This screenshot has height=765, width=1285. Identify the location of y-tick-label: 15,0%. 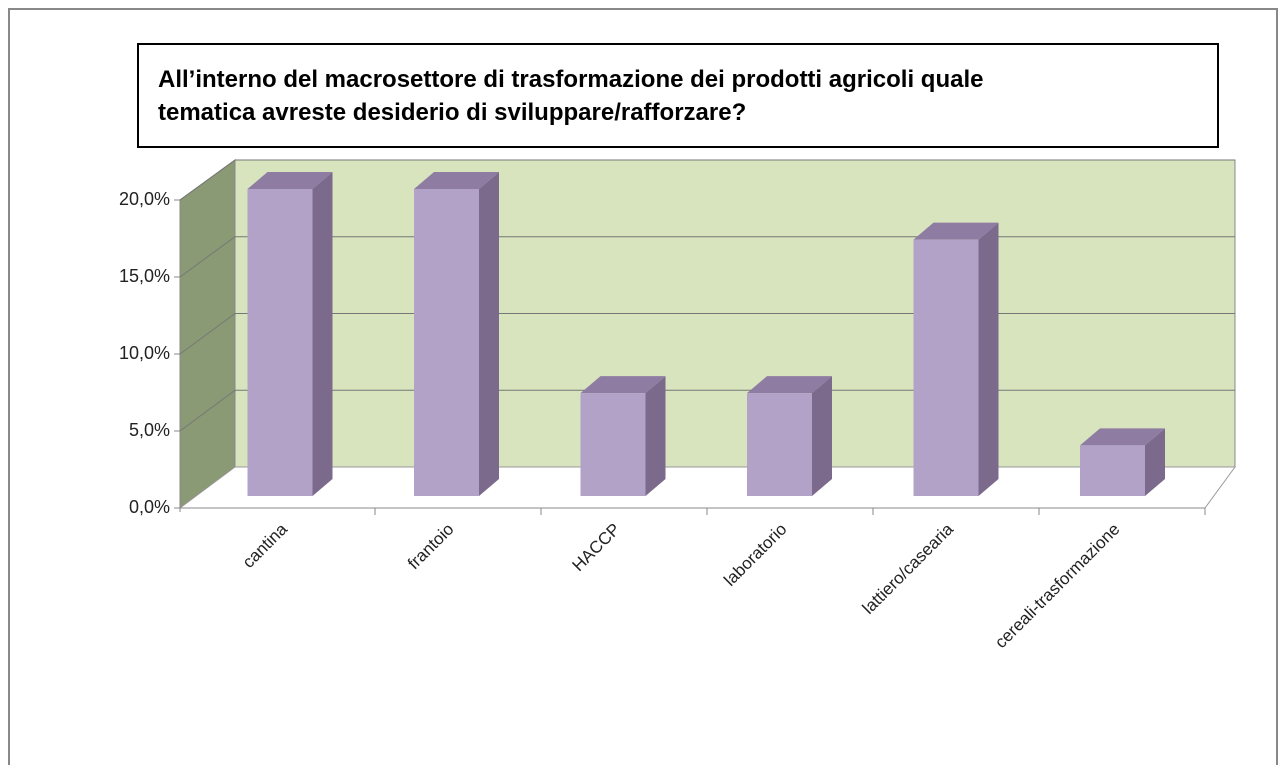
(144, 276).